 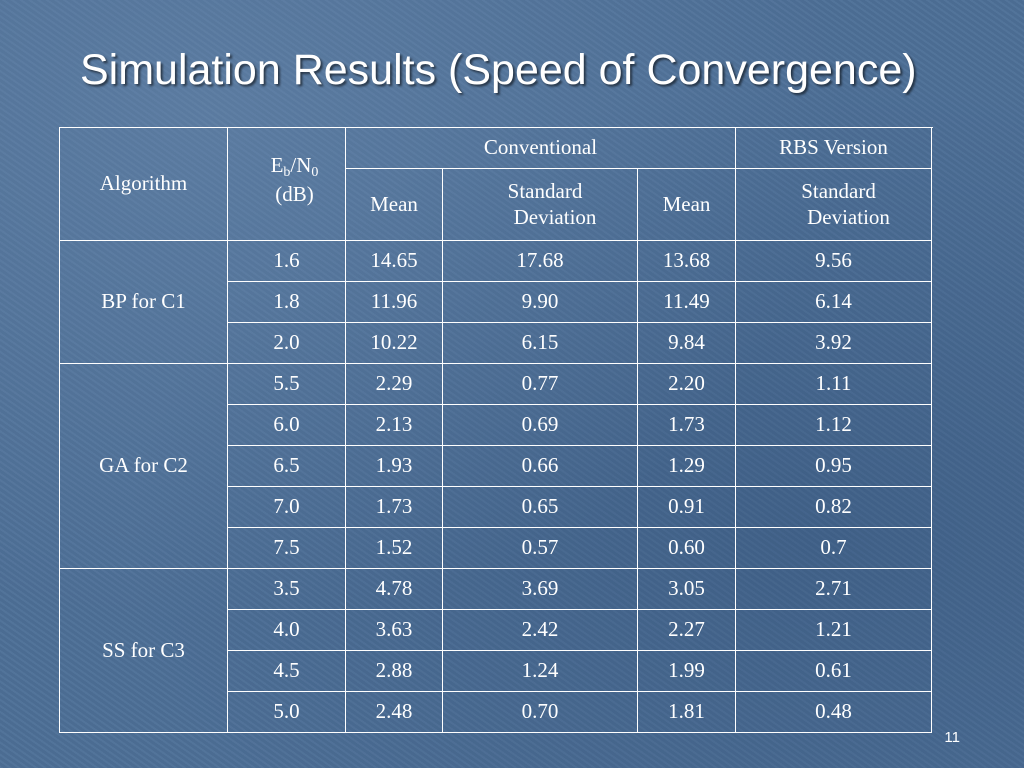 What do you see at coordinates (143, 184) in the screenshot?
I see `header-algorithm: Algorithm` at bounding box center [143, 184].